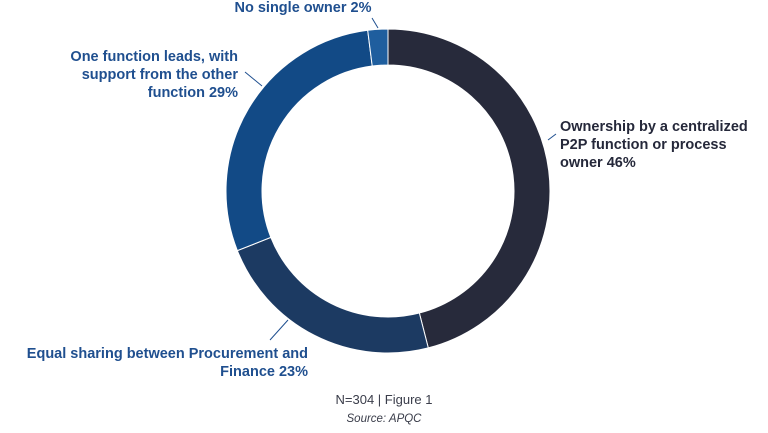 The width and height of the screenshot is (768, 433). I want to click on label-line: owner 46%, so click(598, 163).